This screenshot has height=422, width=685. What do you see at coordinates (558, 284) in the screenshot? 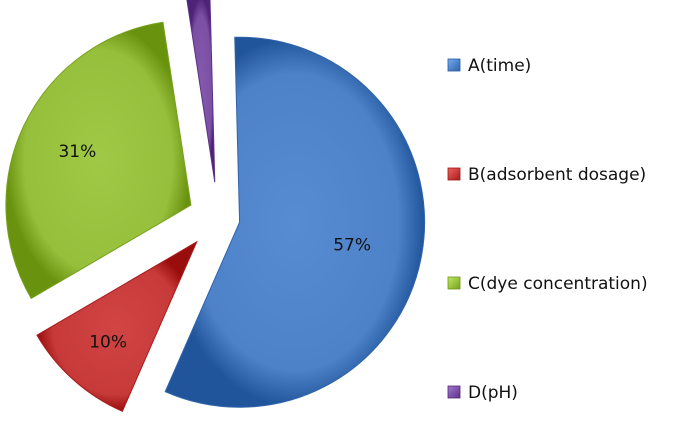
I see `legend-label-c: C(dye concentration)` at bounding box center [558, 284].